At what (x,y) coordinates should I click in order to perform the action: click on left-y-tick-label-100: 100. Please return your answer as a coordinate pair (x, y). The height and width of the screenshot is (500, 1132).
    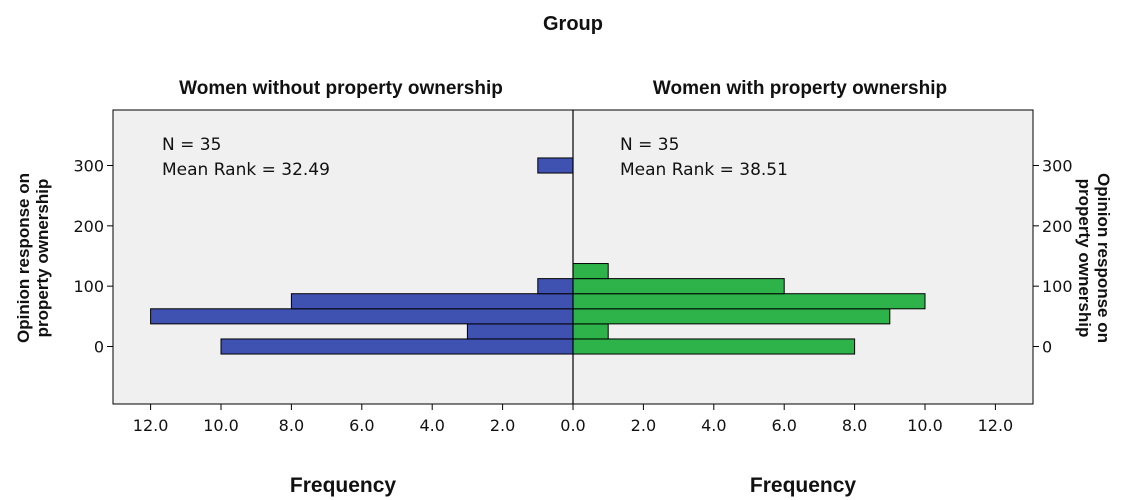
    Looking at the image, I should click on (88, 286).